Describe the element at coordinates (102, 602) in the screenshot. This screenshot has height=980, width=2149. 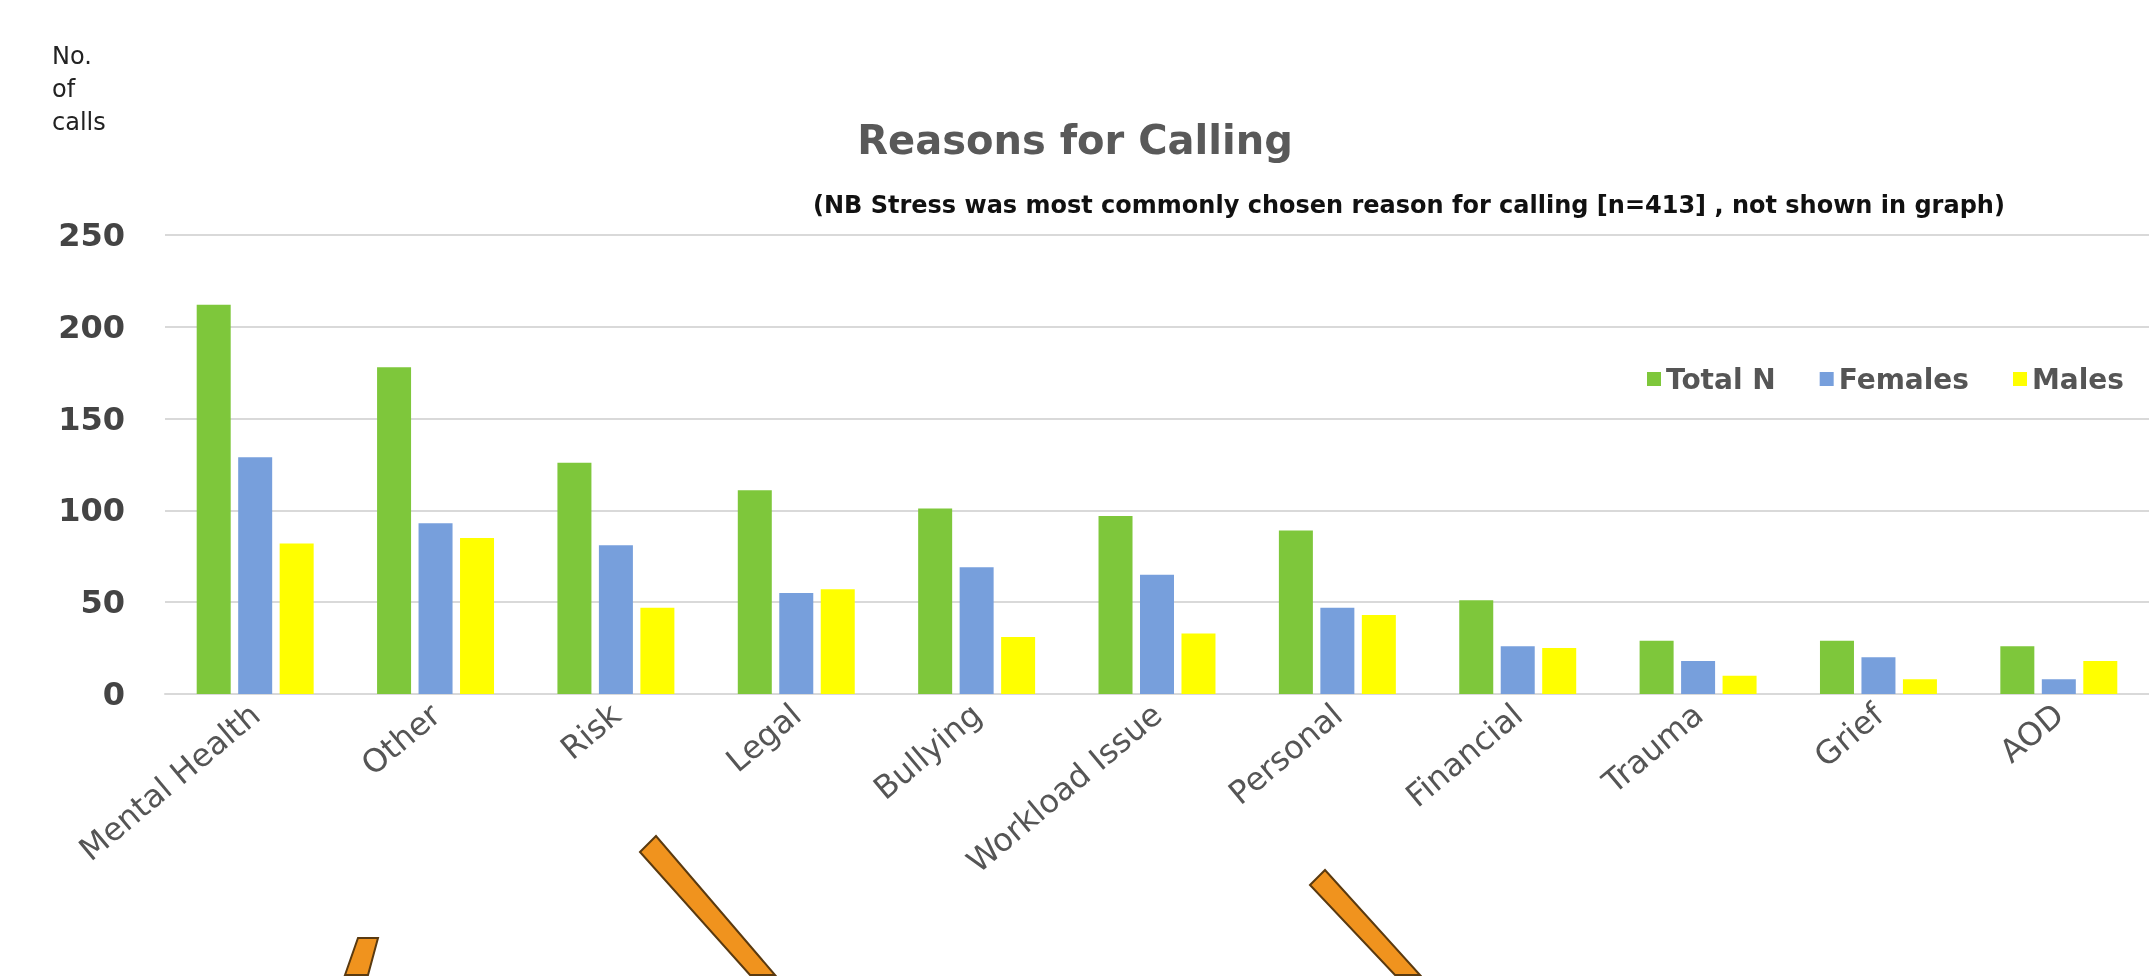
I see `y-tick-label: 50` at that location.